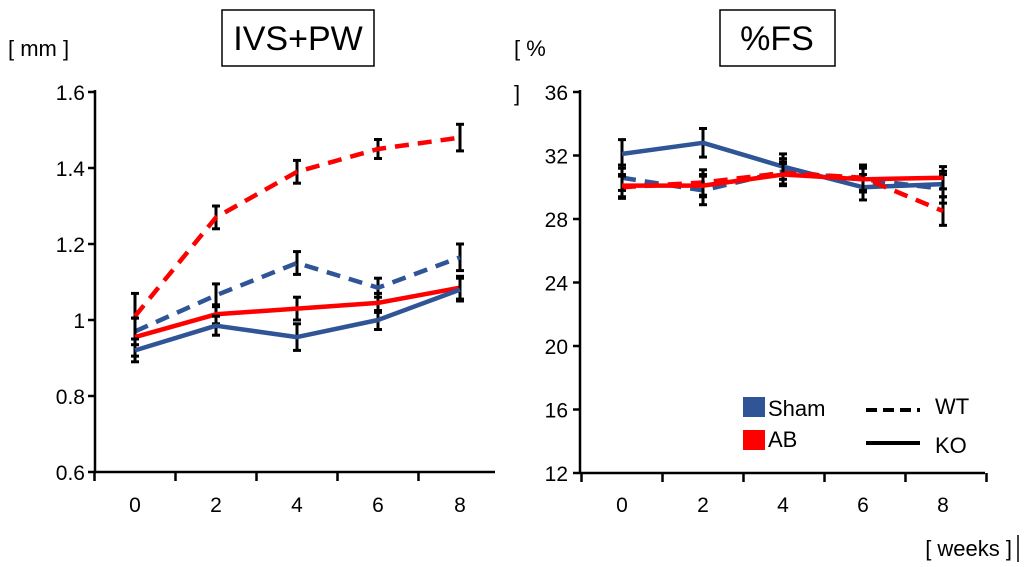  Describe the element at coordinates (556, 93) in the screenshot. I see `y-tick-label: 36` at that location.